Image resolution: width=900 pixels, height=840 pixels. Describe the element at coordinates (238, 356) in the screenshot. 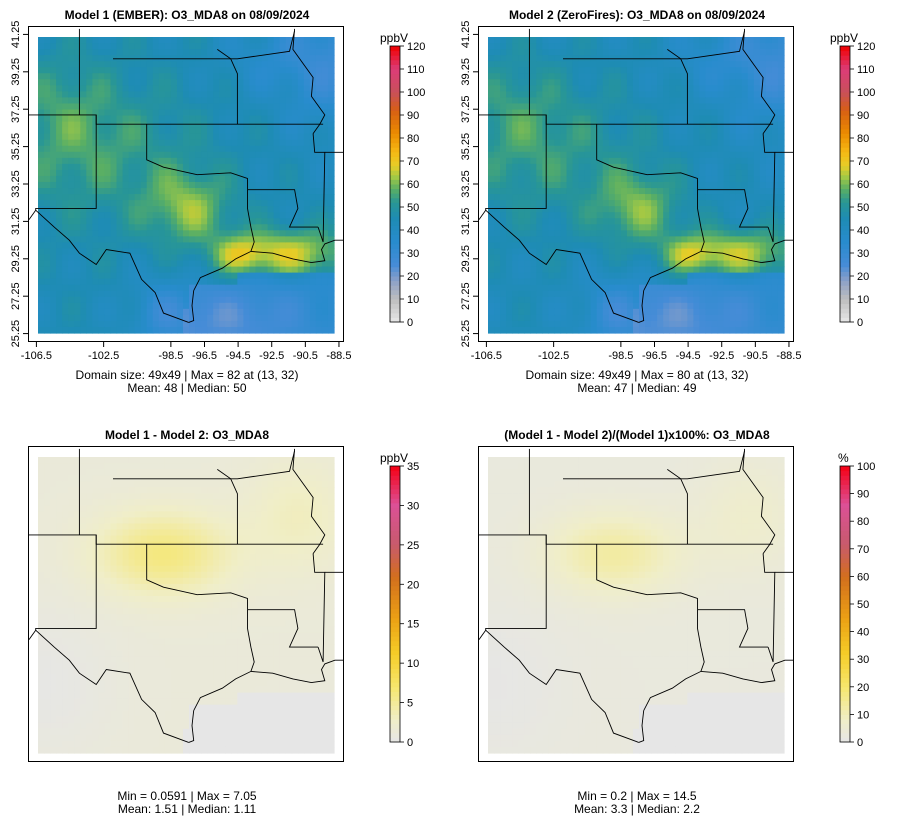

I see `x-tick-label: -94.5` at that location.